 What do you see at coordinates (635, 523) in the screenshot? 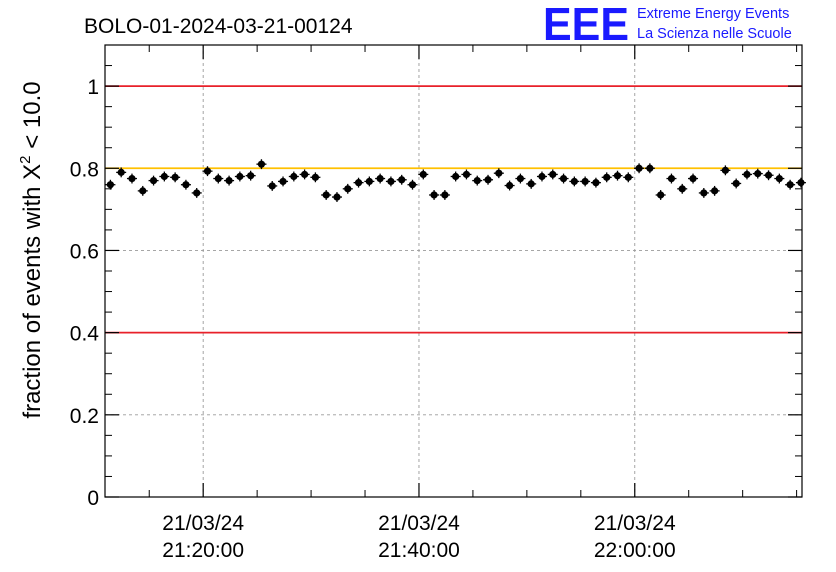
I see `x-tick-date-label: 21/03/24` at bounding box center [635, 523].